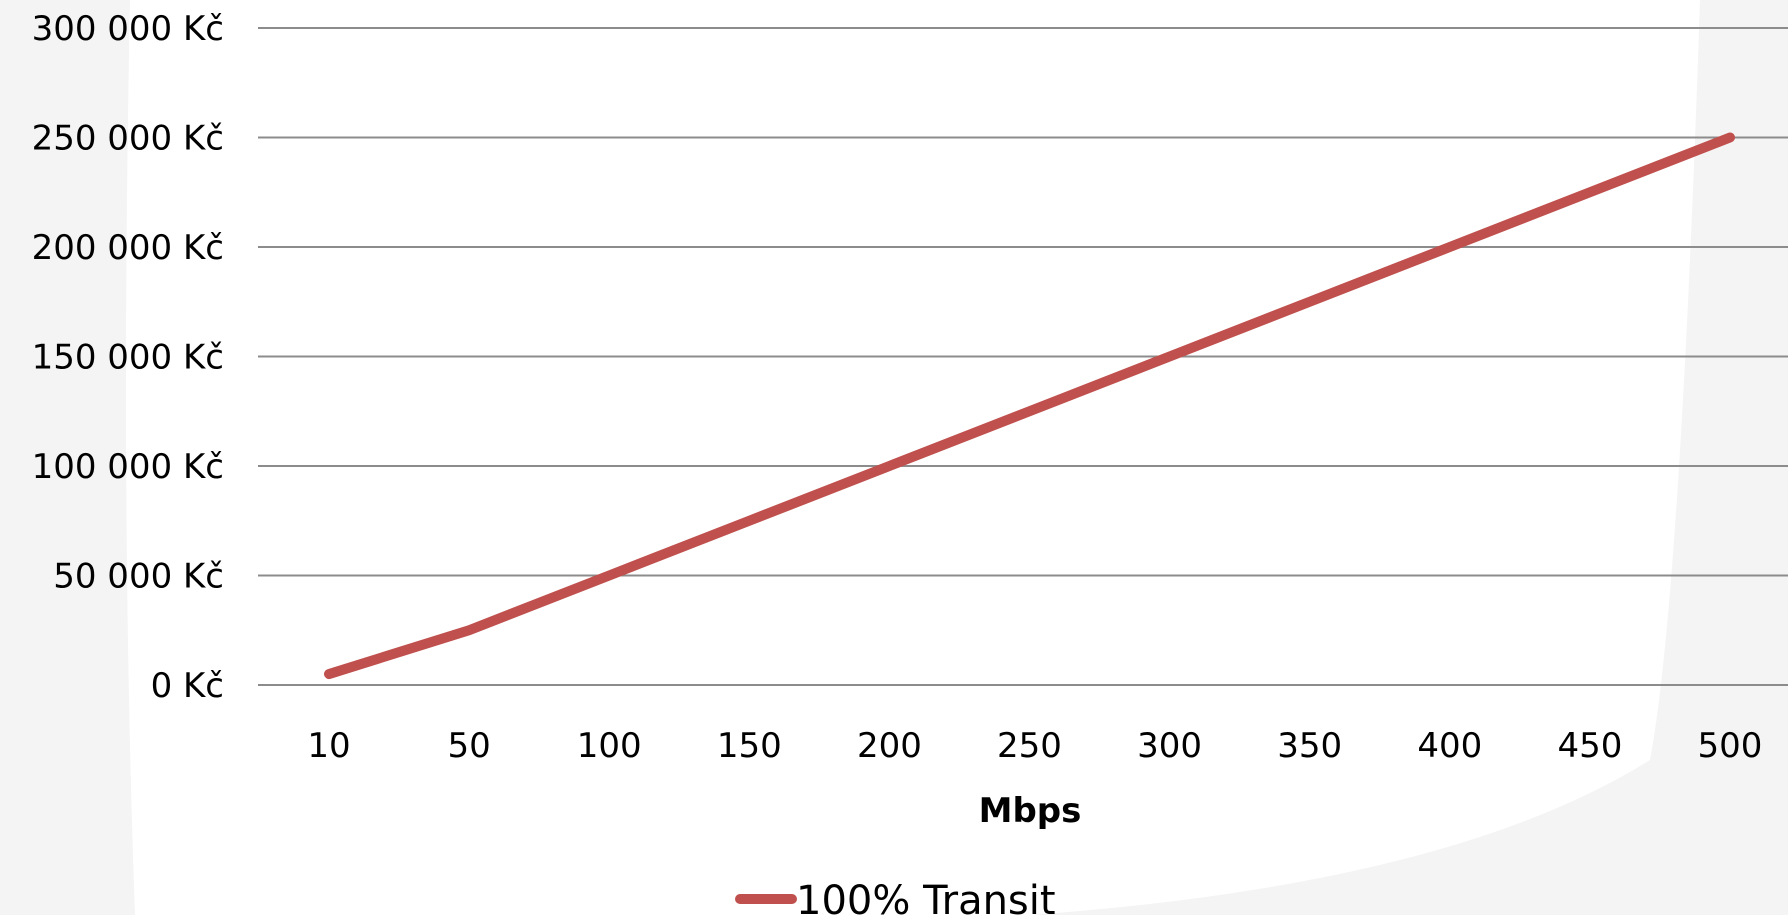  What do you see at coordinates (926, 896) in the screenshot?
I see `legend-label: 100% Transit` at bounding box center [926, 896].